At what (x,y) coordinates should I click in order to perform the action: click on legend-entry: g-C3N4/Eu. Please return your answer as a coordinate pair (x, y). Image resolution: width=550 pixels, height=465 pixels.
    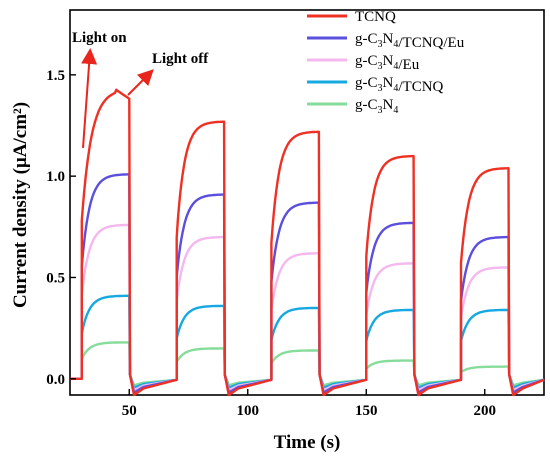
    Looking at the image, I should click on (387, 63).